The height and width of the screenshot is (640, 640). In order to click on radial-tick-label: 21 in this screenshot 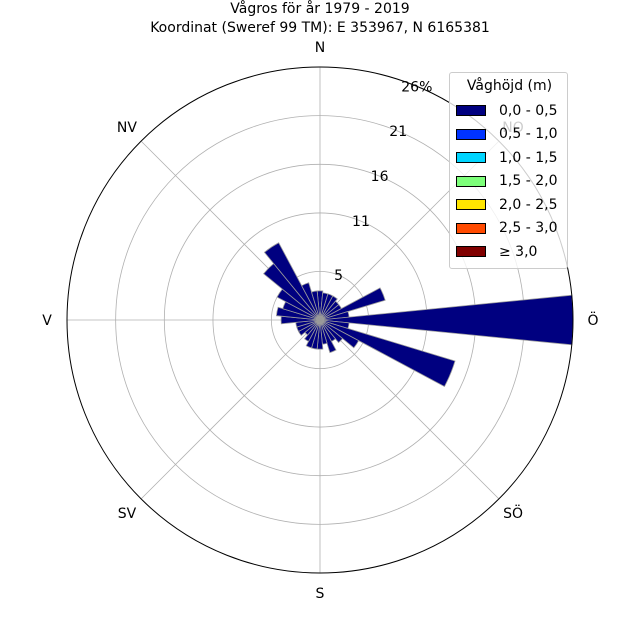, I will do `click(398, 132)`.